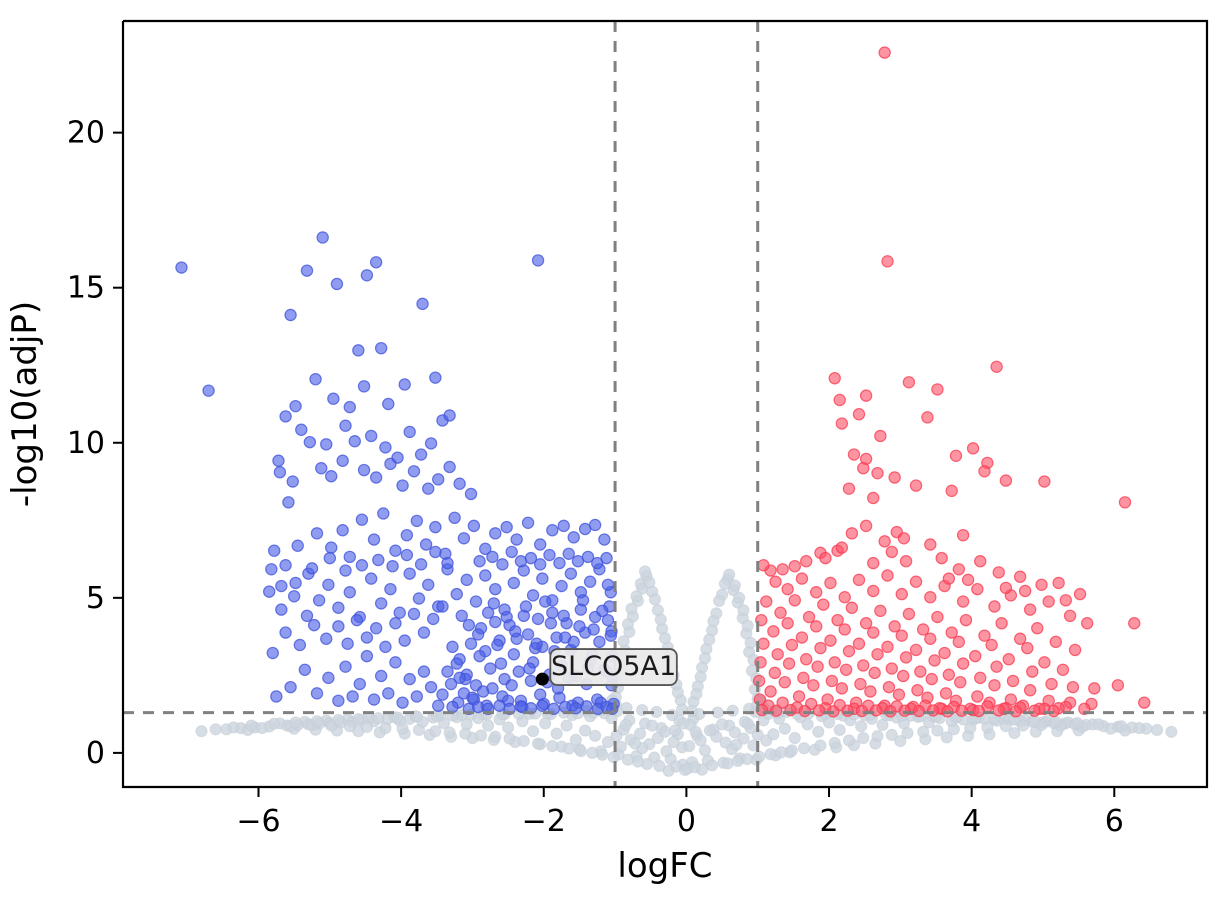 The width and height of the screenshot is (1228, 906). What do you see at coordinates (86, 133) in the screenshot?
I see `y-tick-label: 20` at bounding box center [86, 133].